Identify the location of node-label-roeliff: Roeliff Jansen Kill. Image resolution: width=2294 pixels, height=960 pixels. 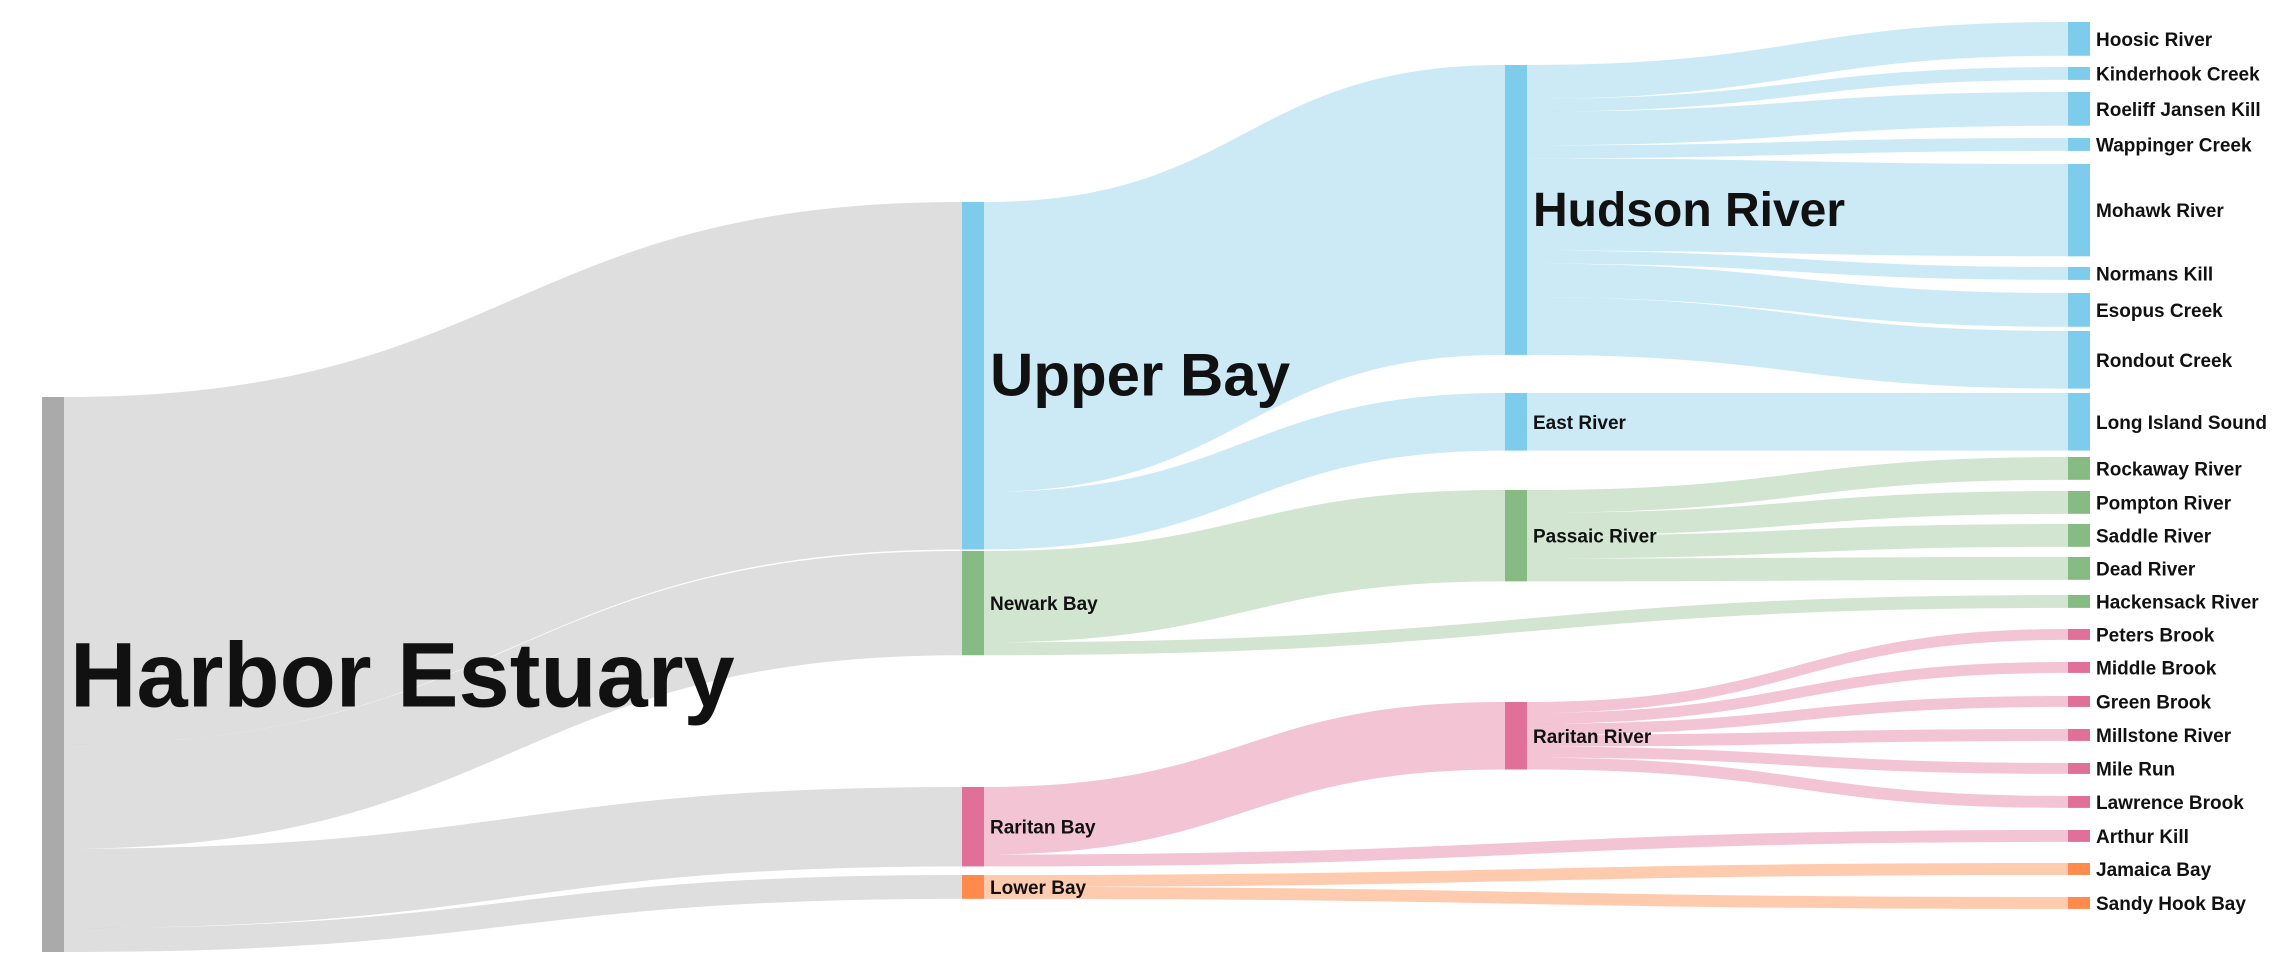
(2178, 110).